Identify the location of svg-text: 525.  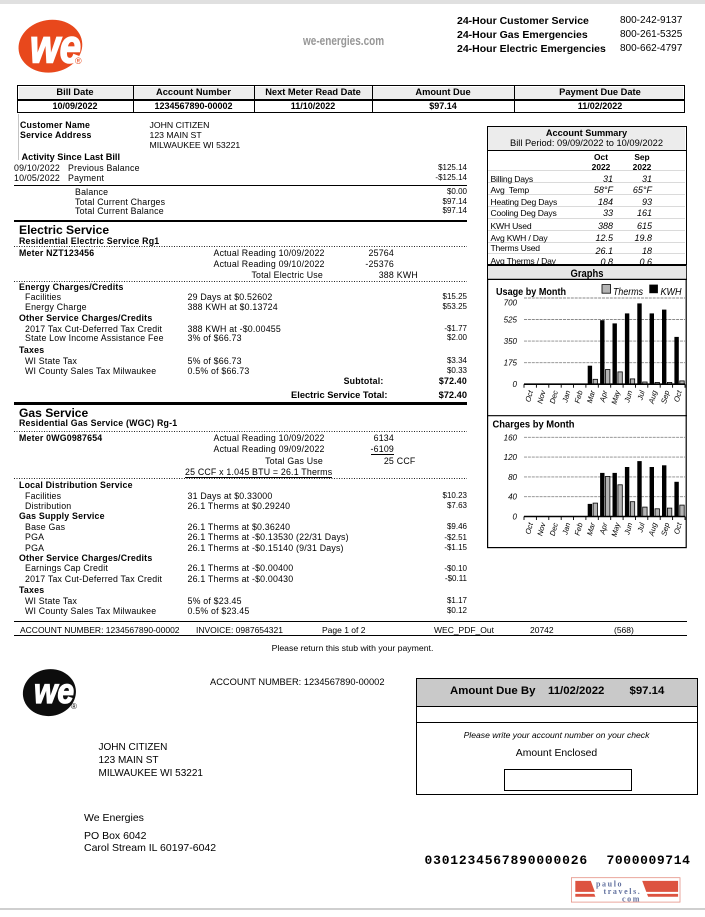
(511, 320).